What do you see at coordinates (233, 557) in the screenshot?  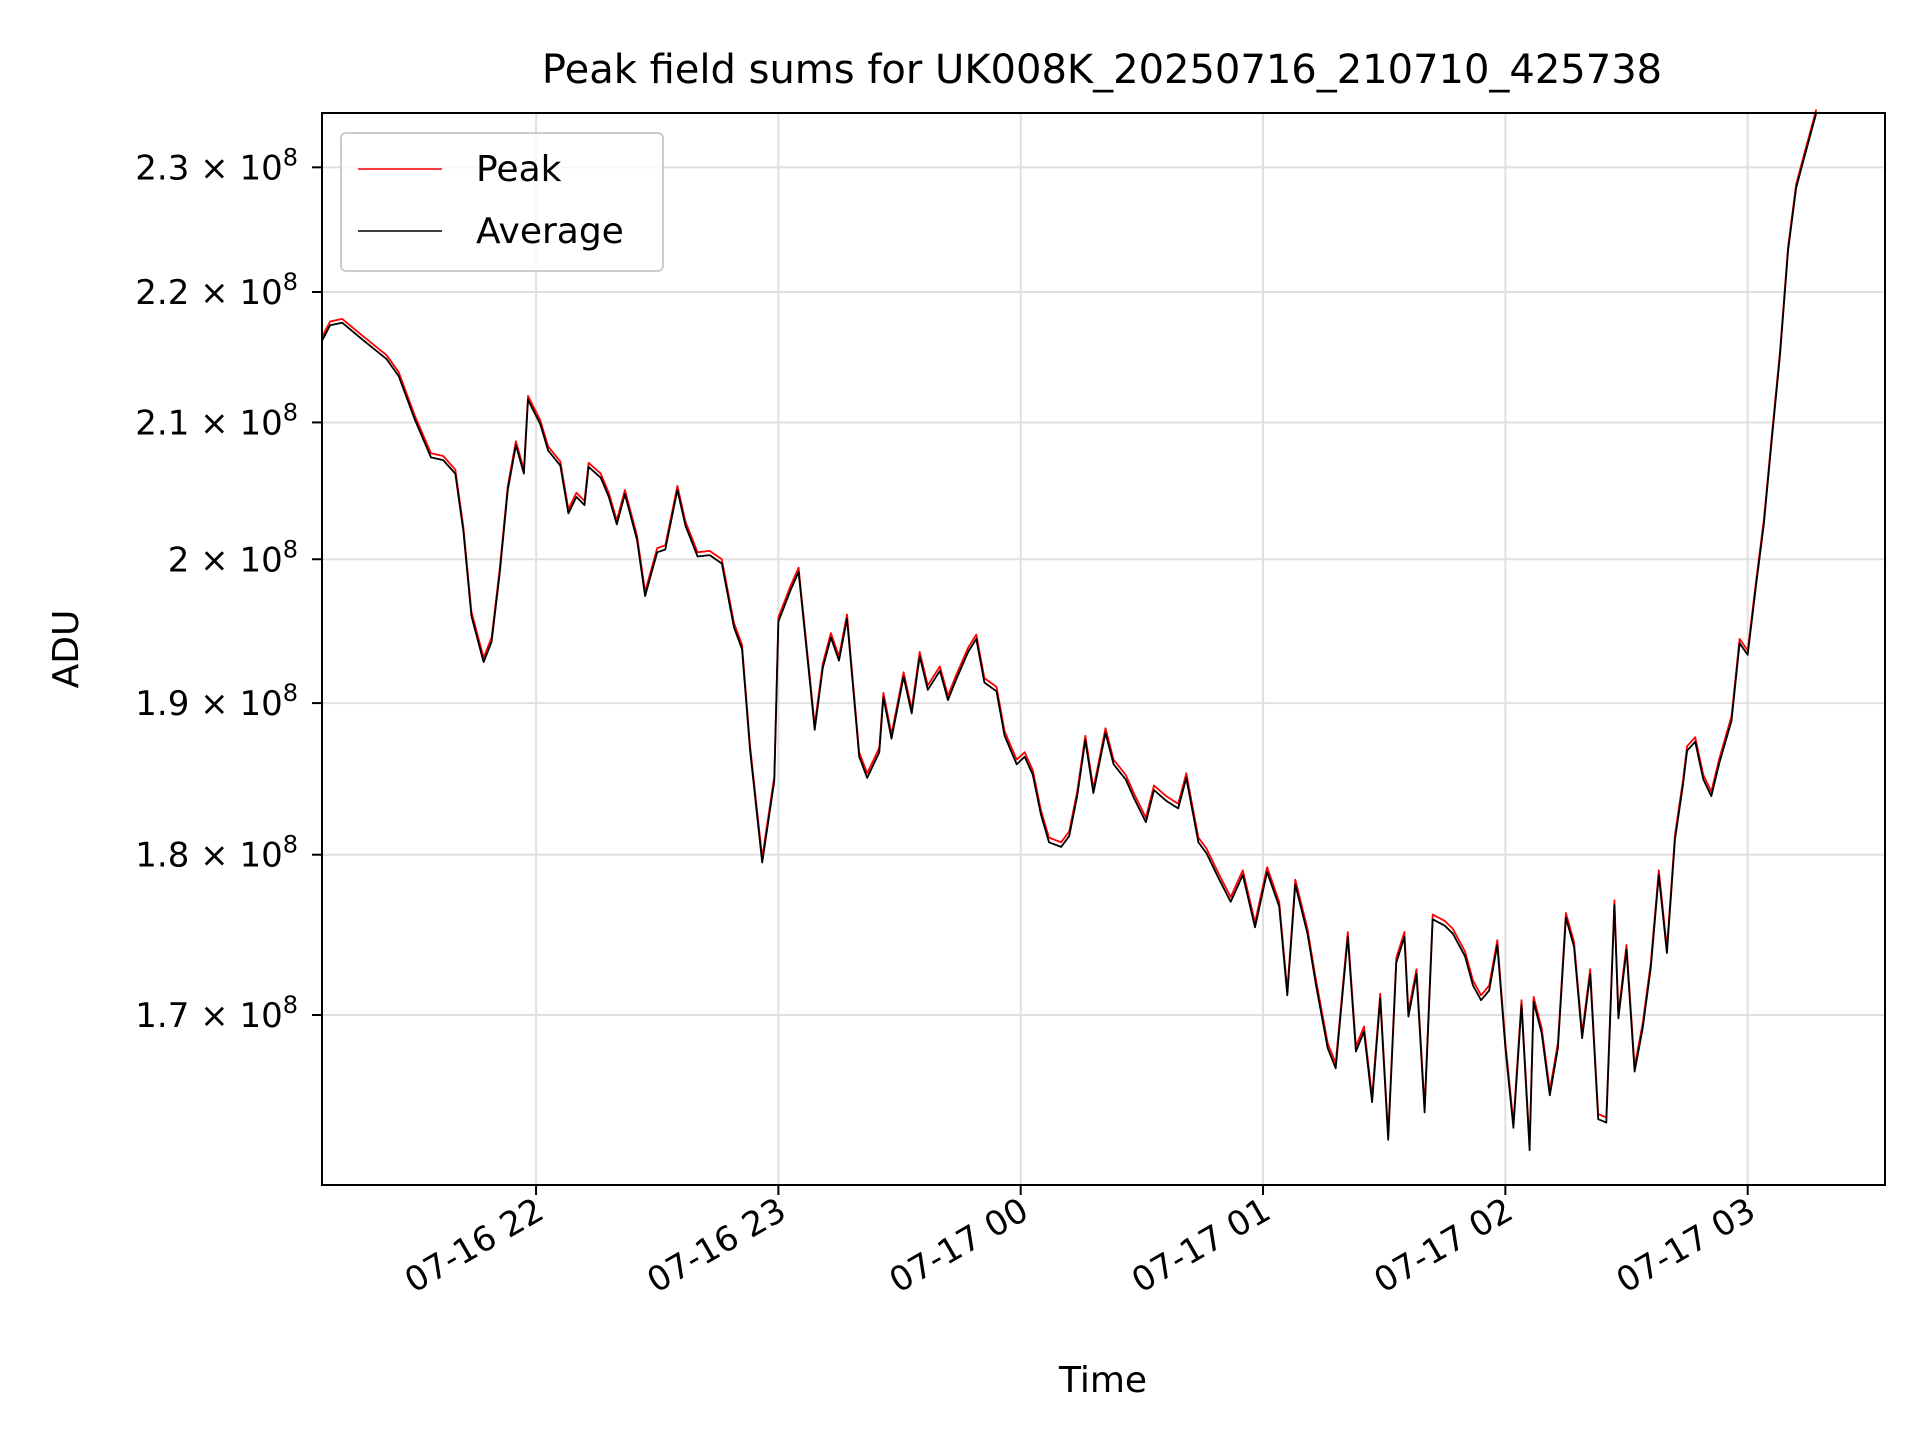 I see `y-tick-label: 2 × 108` at bounding box center [233, 557].